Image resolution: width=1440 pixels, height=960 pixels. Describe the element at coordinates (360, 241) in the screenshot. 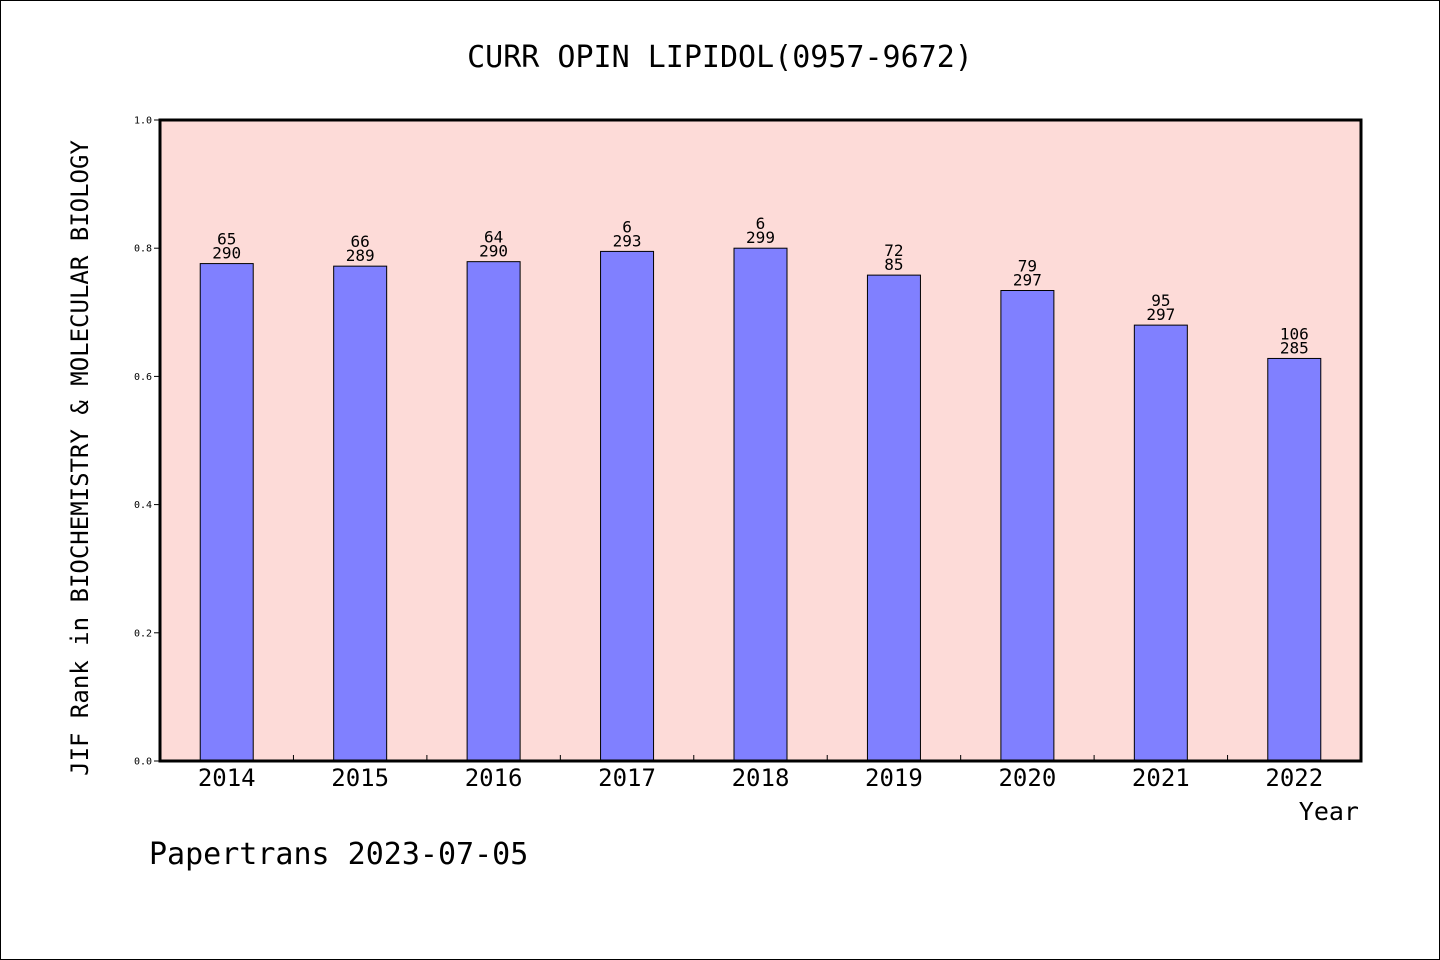

I see `bar-rank-label: 66` at that location.